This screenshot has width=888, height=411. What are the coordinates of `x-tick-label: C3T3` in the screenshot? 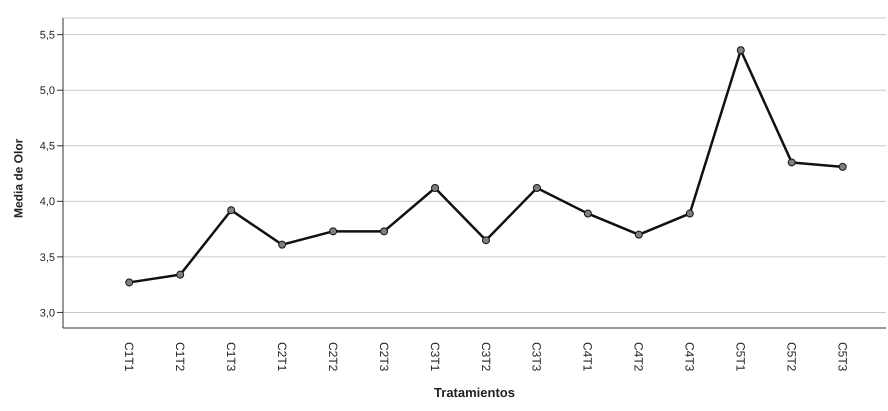 It's located at (537, 357).